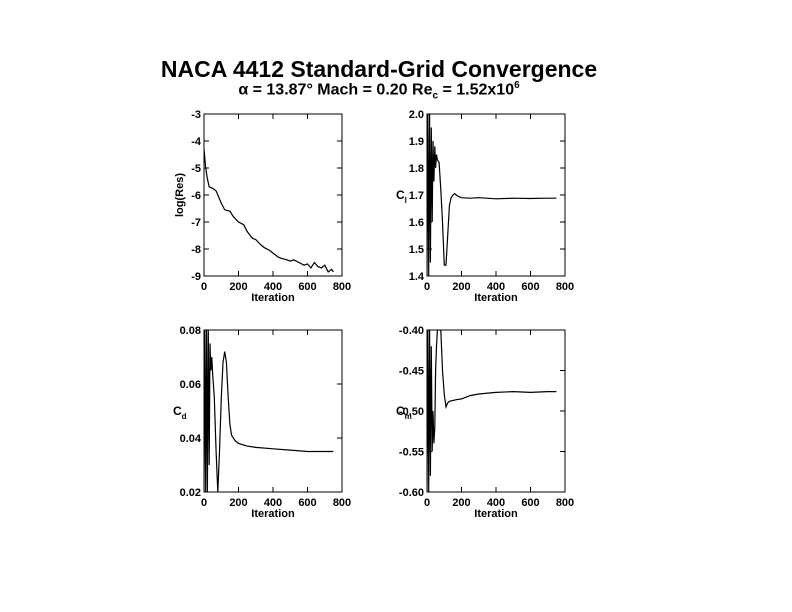  Describe the element at coordinates (517, 85) in the screenshot. I see `re-superscript: 6` at that location.